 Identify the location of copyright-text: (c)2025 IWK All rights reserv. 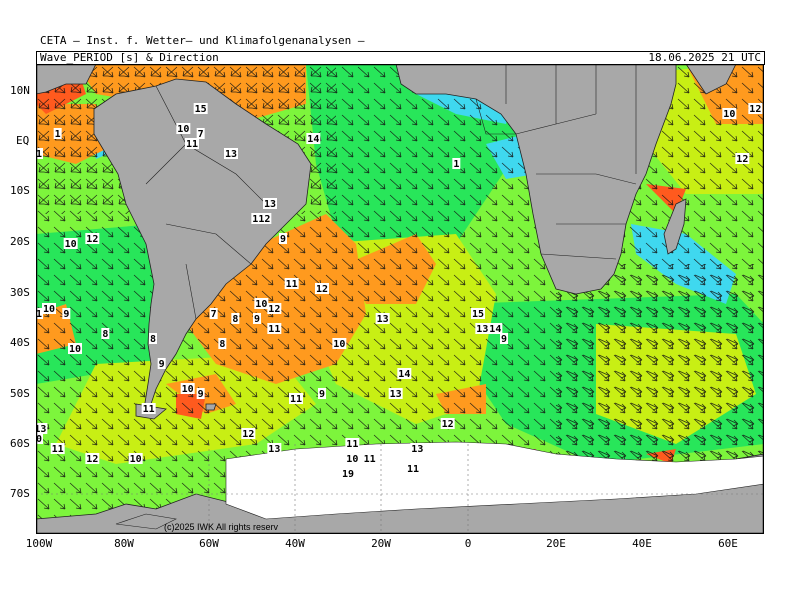
(221, 527).